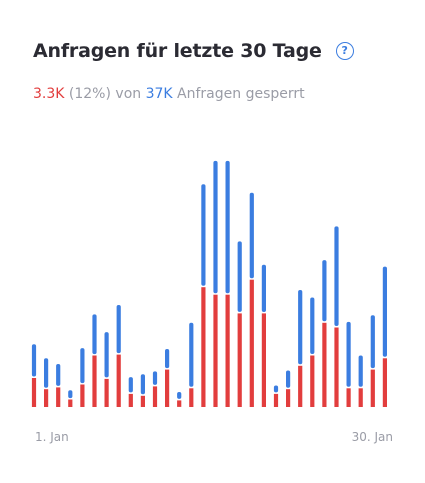  What do you see at coordinates (89, 94) in the screenshot?
I see `blocked-percent: (12%)` at bounding box center [89, 94].